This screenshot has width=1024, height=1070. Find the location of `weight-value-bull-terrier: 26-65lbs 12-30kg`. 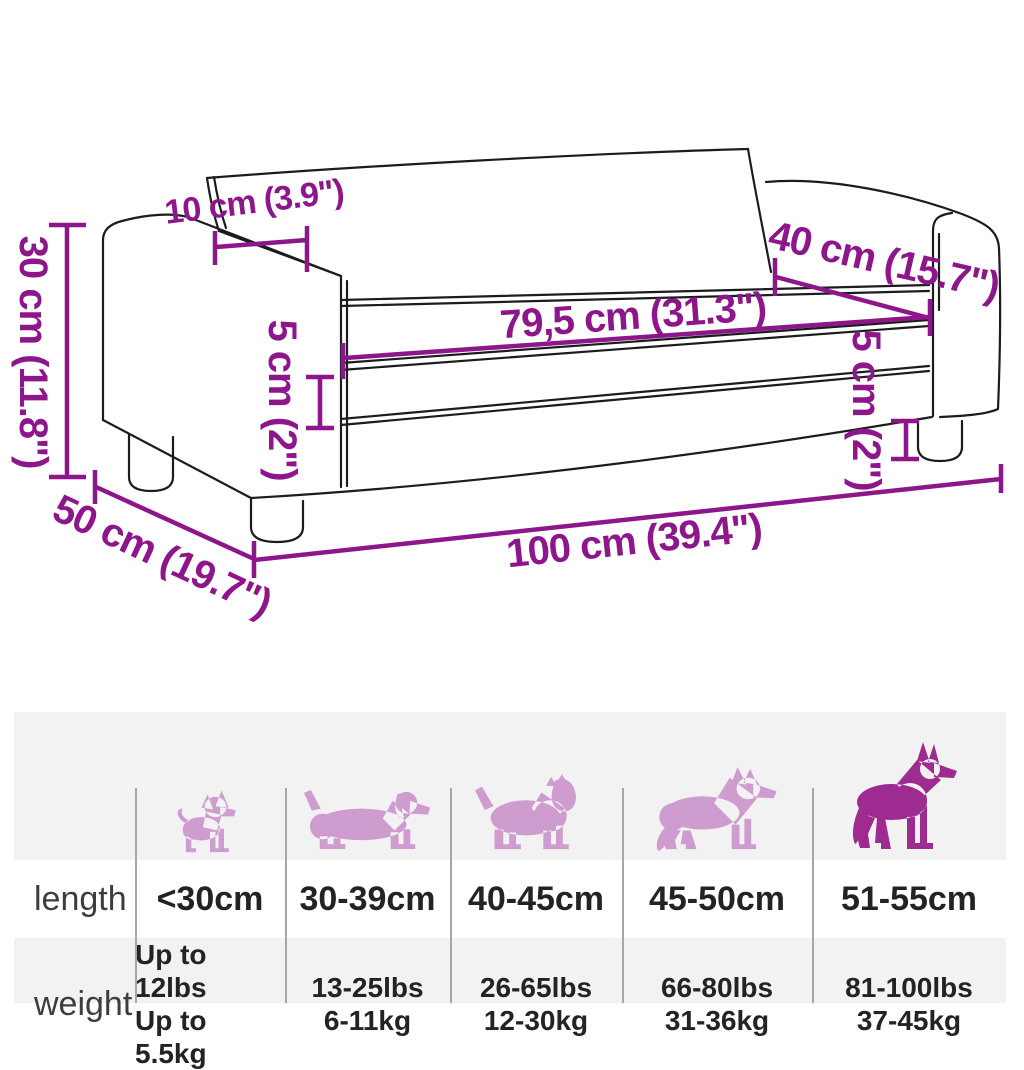

weight-value-bull-terrier: 26-65lbs 12-30kg is located at coordinates (536, 1004).